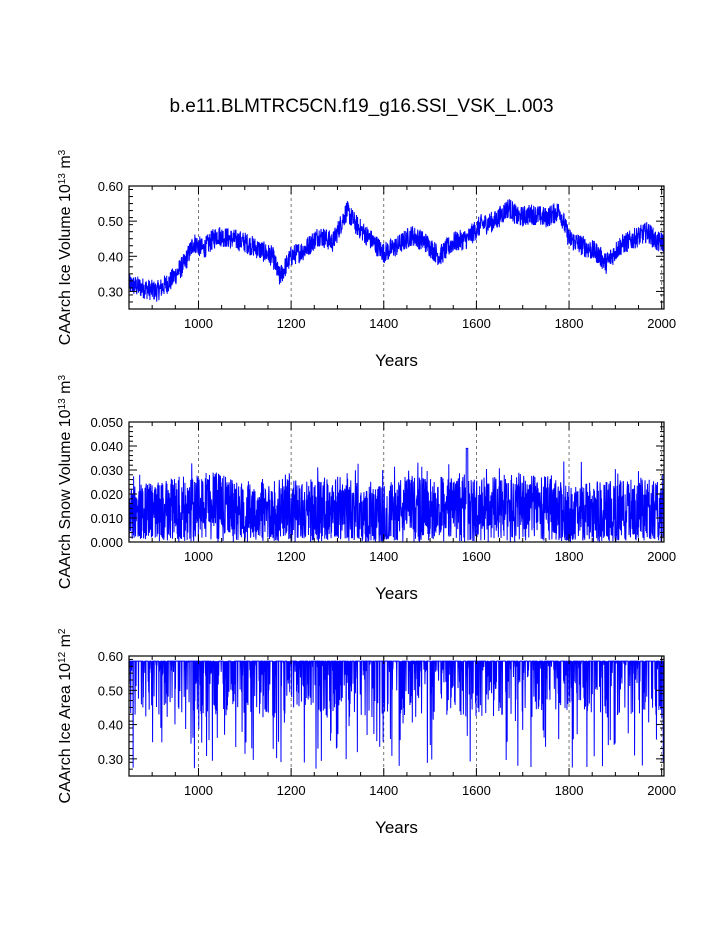 The height and width of the screenshot is (935, 723). I want to click on series-line-ice-volume, so click(396, 250).